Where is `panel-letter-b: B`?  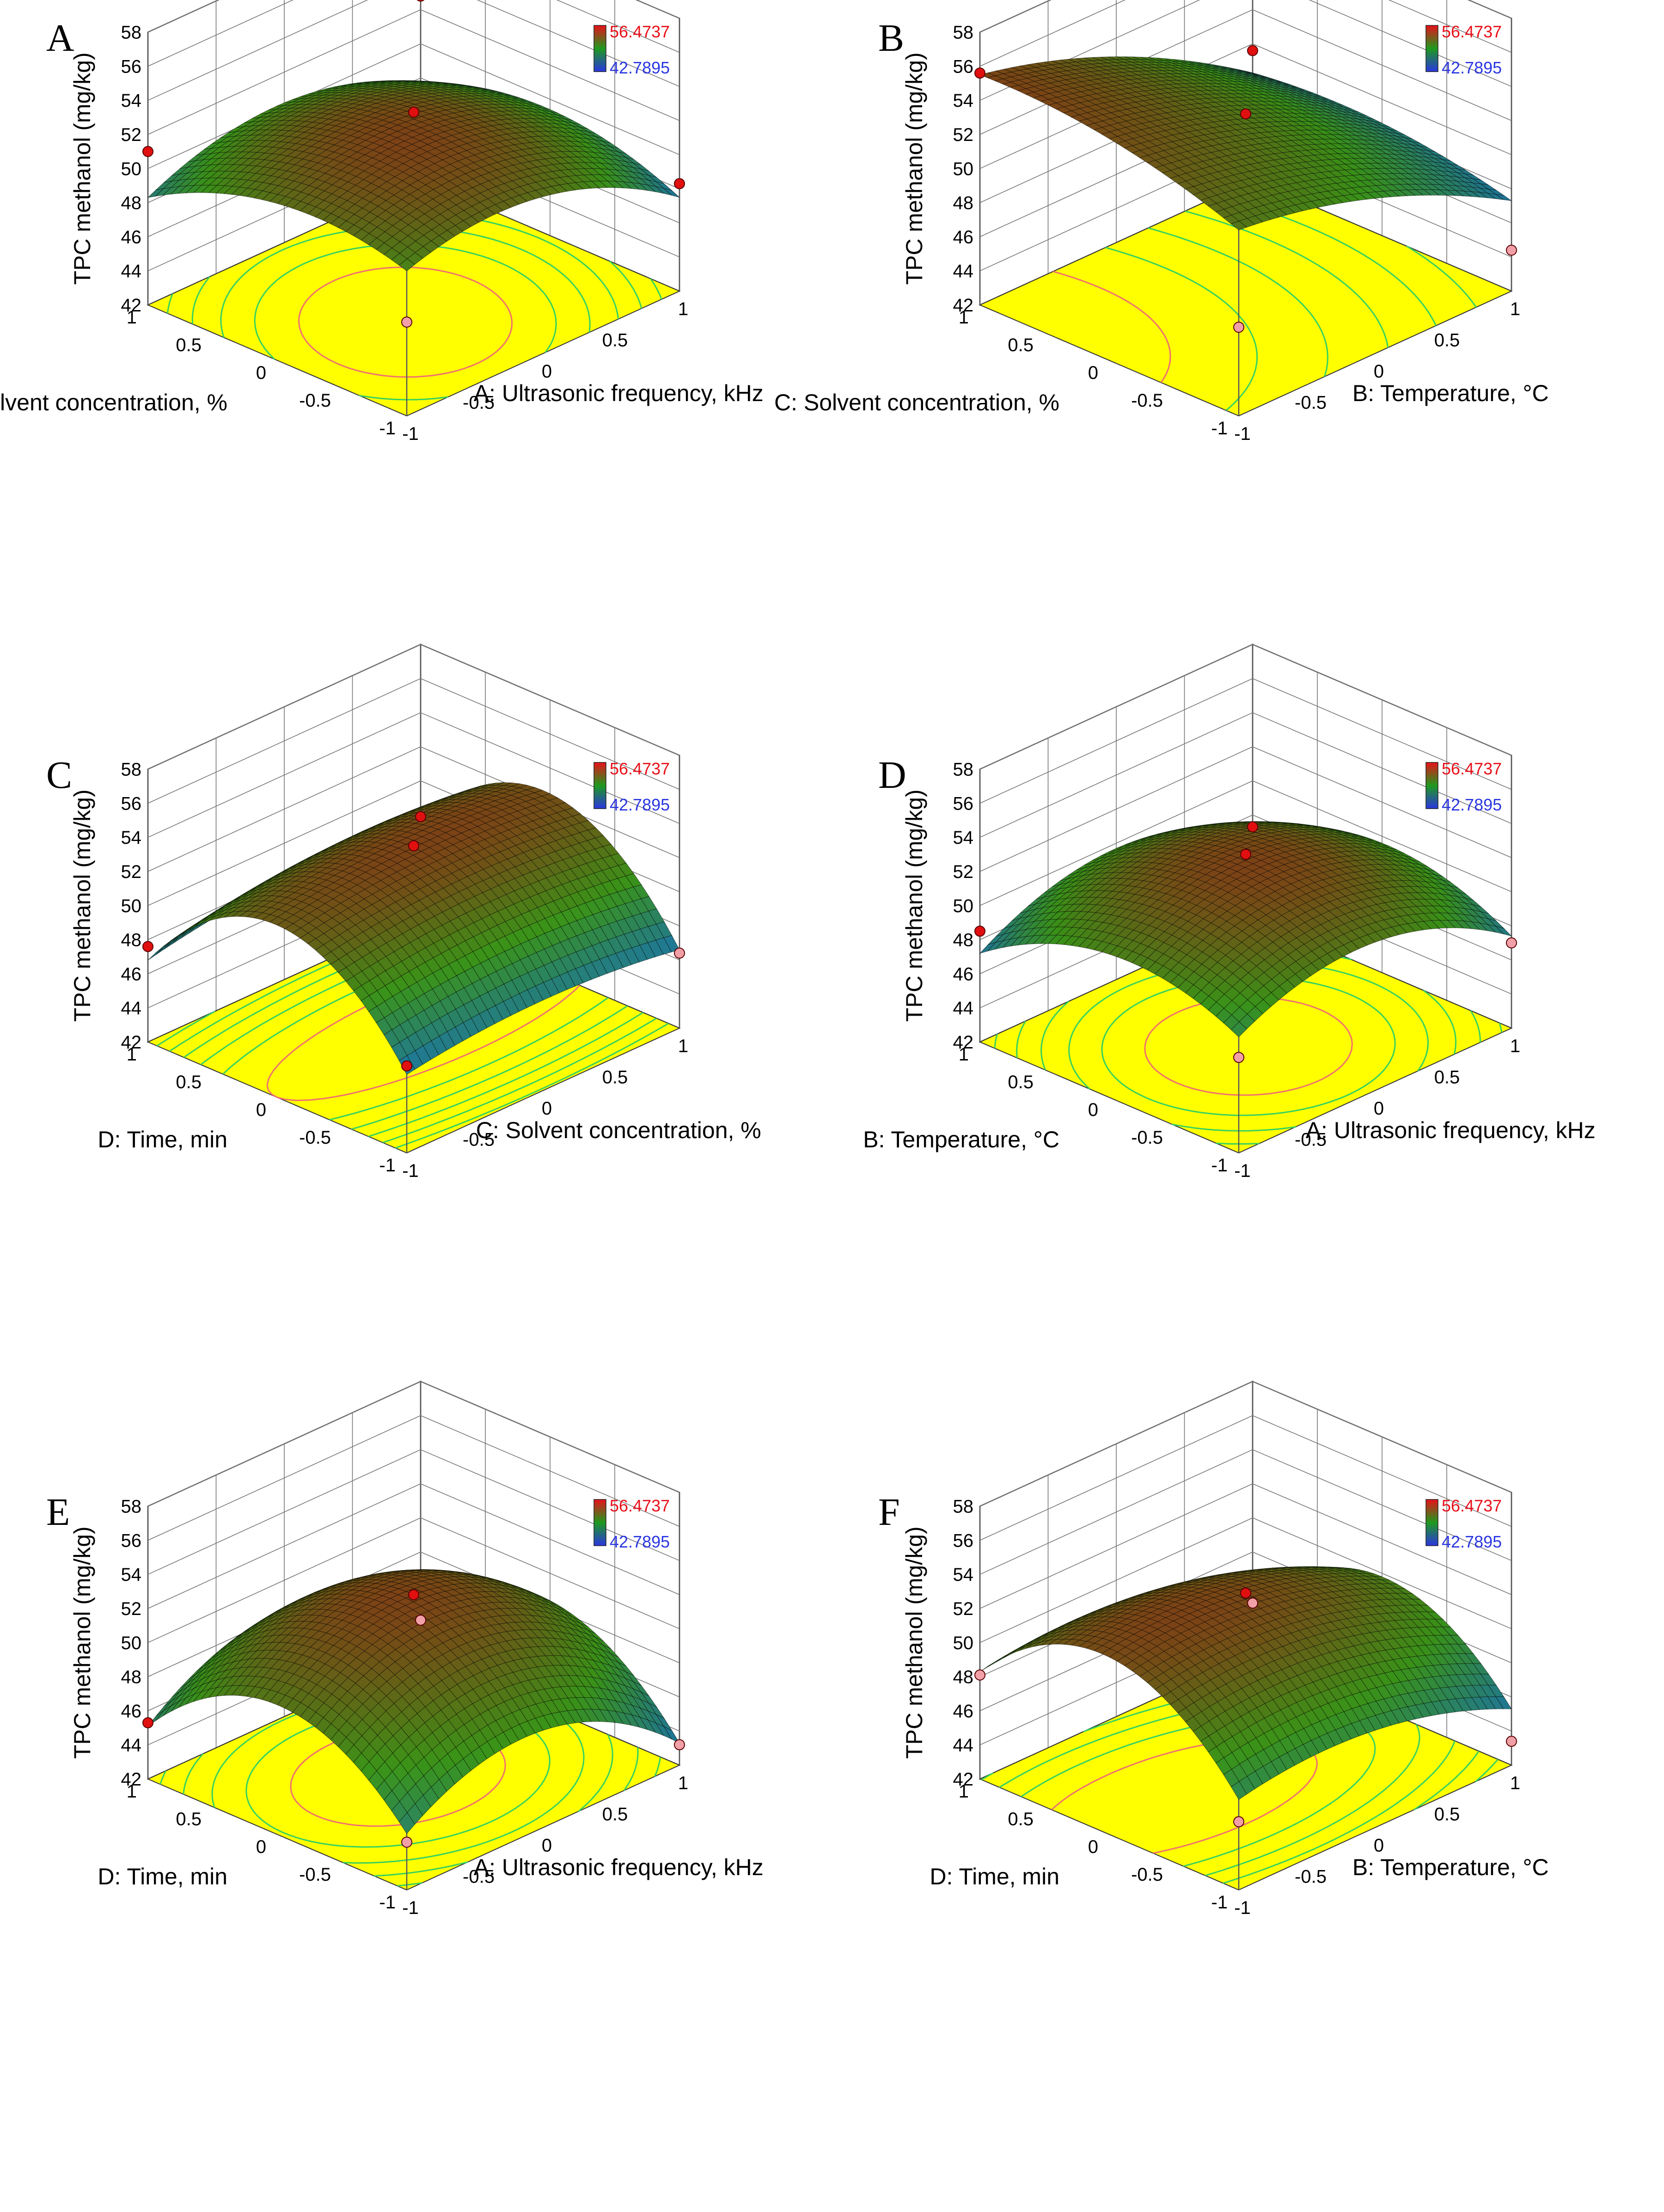 panel-letter-b: B is located at coordinates (891, 38).